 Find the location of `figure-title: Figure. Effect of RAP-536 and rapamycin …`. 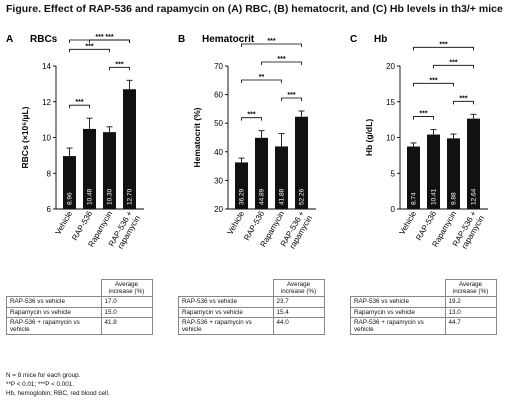

figure-title: Figure. Effect of RAP-536 and rapamycin … is located at coordinates (254, 9).